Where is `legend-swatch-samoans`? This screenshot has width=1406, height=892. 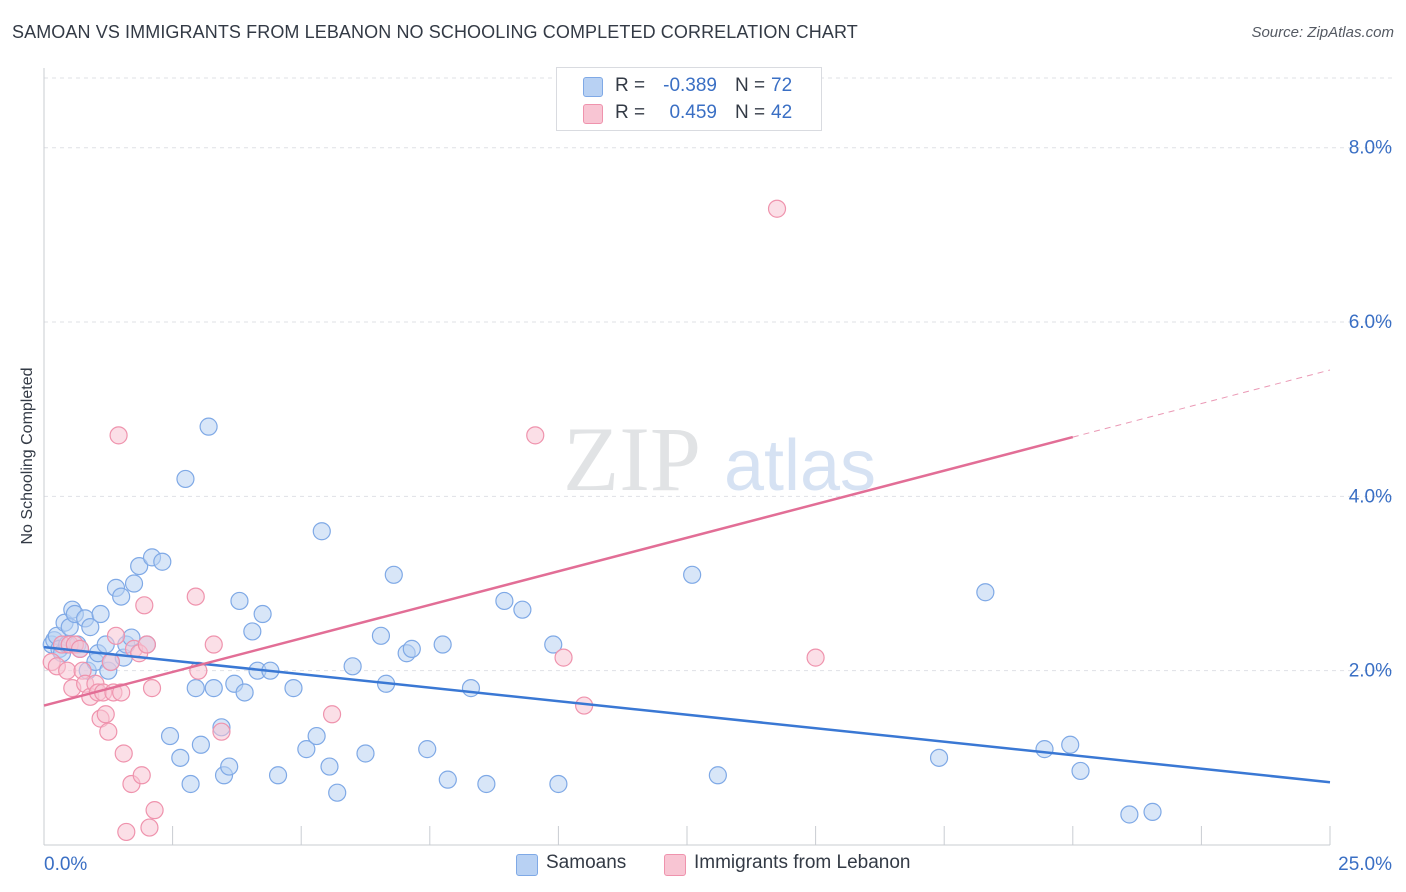
legend-swatch-samoans is located at coordinates (527, 865).